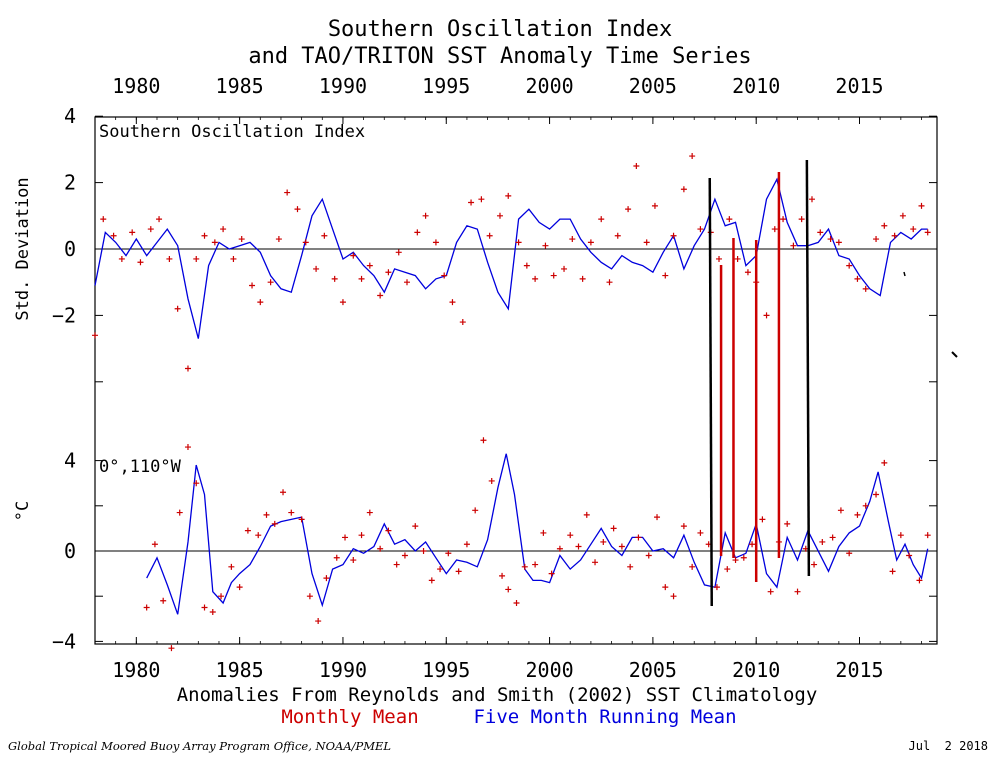  What do you see at coordinates (70, 116) in the screenshot?
I see `soi-y-tick-label: 4` at bounding box center [70, 116].